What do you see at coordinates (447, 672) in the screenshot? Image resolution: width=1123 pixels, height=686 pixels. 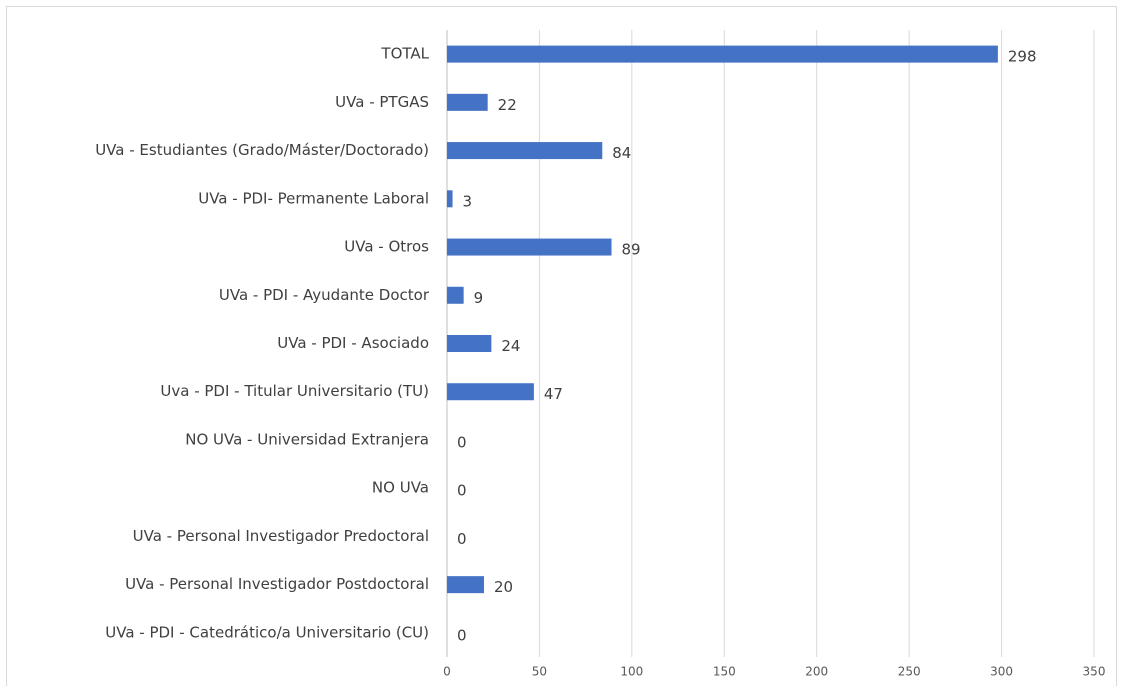 I see `x-tick-label: 0` at bounding box center [447, 672].